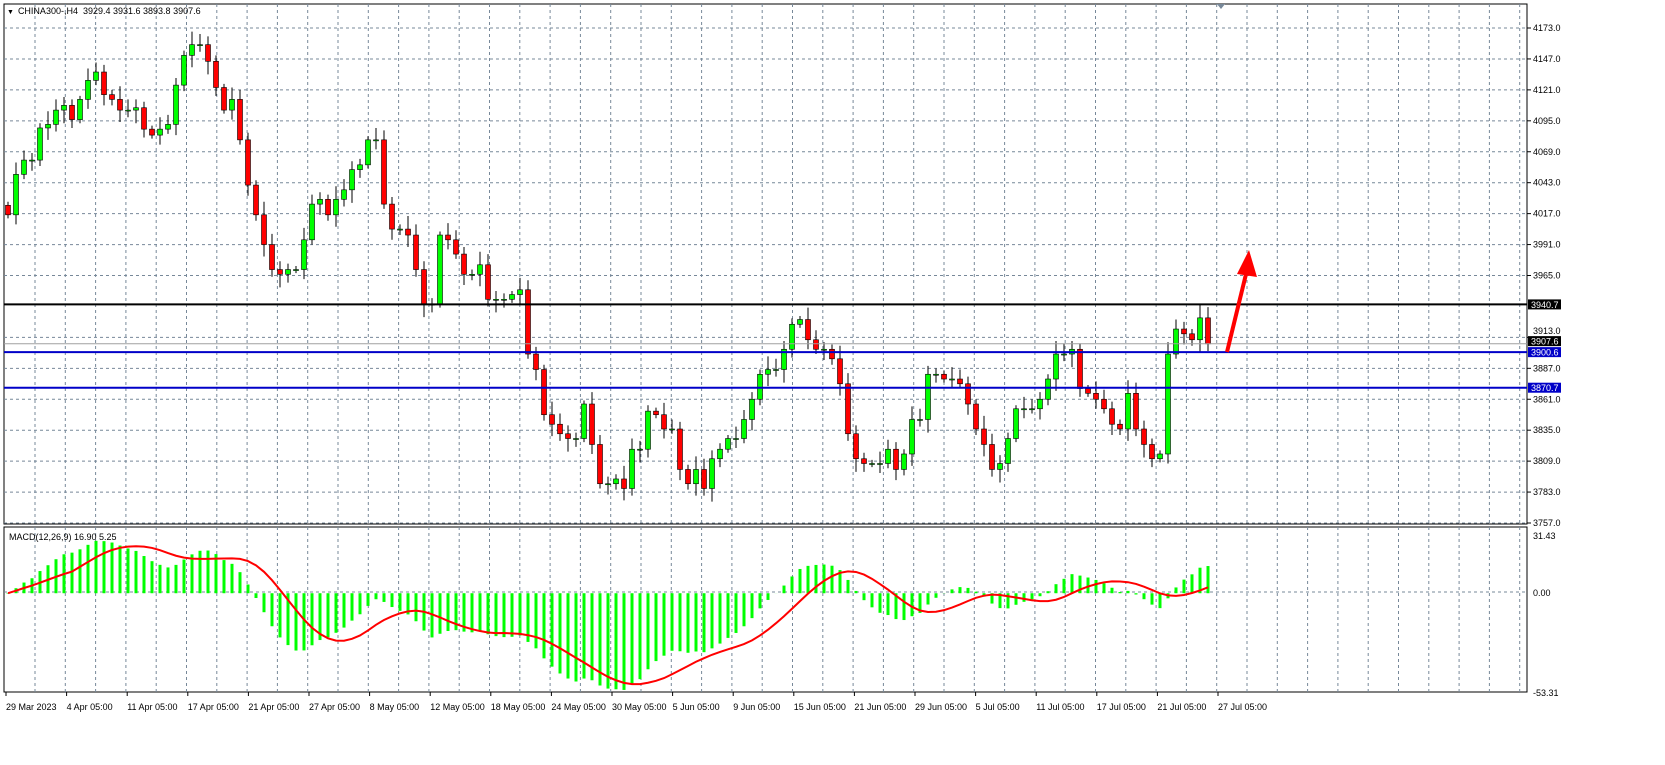 The width and height of the screenshot is (1665, 765). I want to click on level-price-tag: 3870.7, so click(1545, 388).